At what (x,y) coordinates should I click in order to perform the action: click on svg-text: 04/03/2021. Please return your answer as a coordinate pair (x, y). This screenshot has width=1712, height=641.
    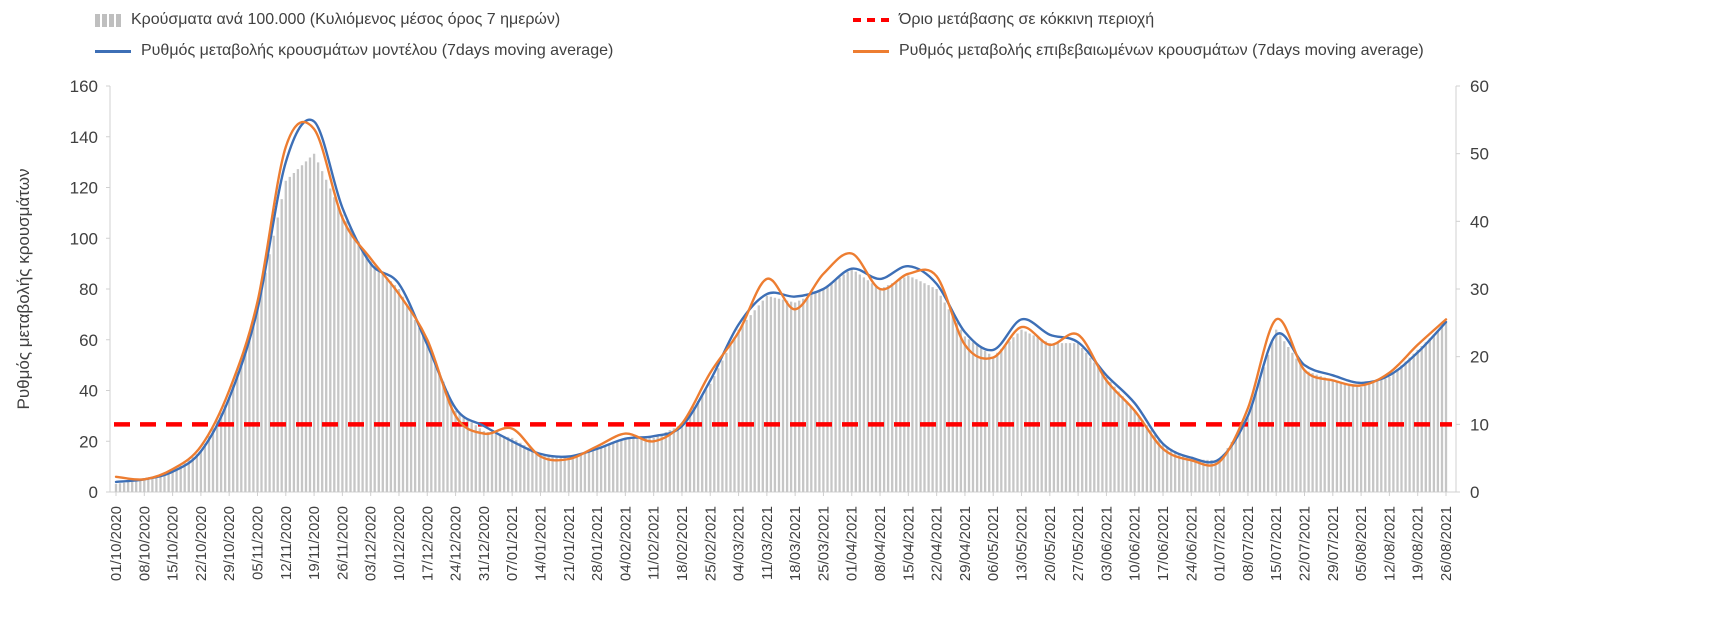
    Looking at the image, I should click on (739, 543).